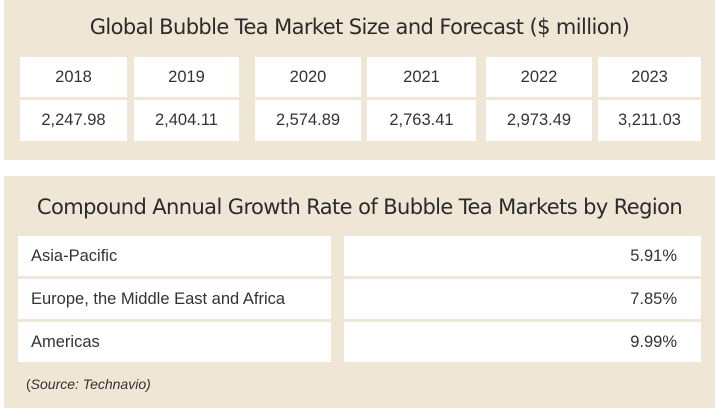  Describe the element at coordinates (308, 77) in the screenshot. I see `year-header: 2020` at that location.